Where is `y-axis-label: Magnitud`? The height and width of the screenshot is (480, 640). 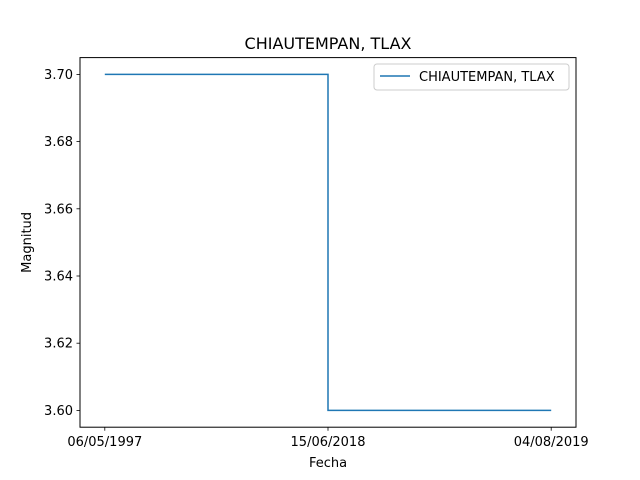 y-axis-label: Magnitud is located at coordinates (27, 242).